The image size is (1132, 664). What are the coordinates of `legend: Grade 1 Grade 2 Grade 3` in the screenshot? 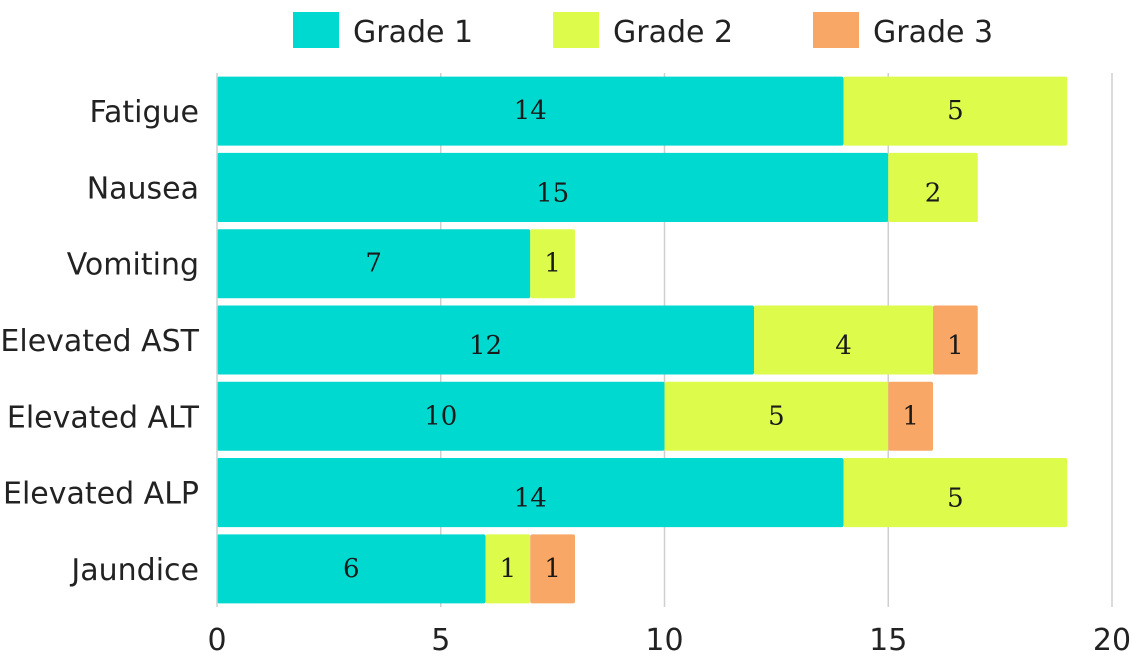 It's located at (643, 31).